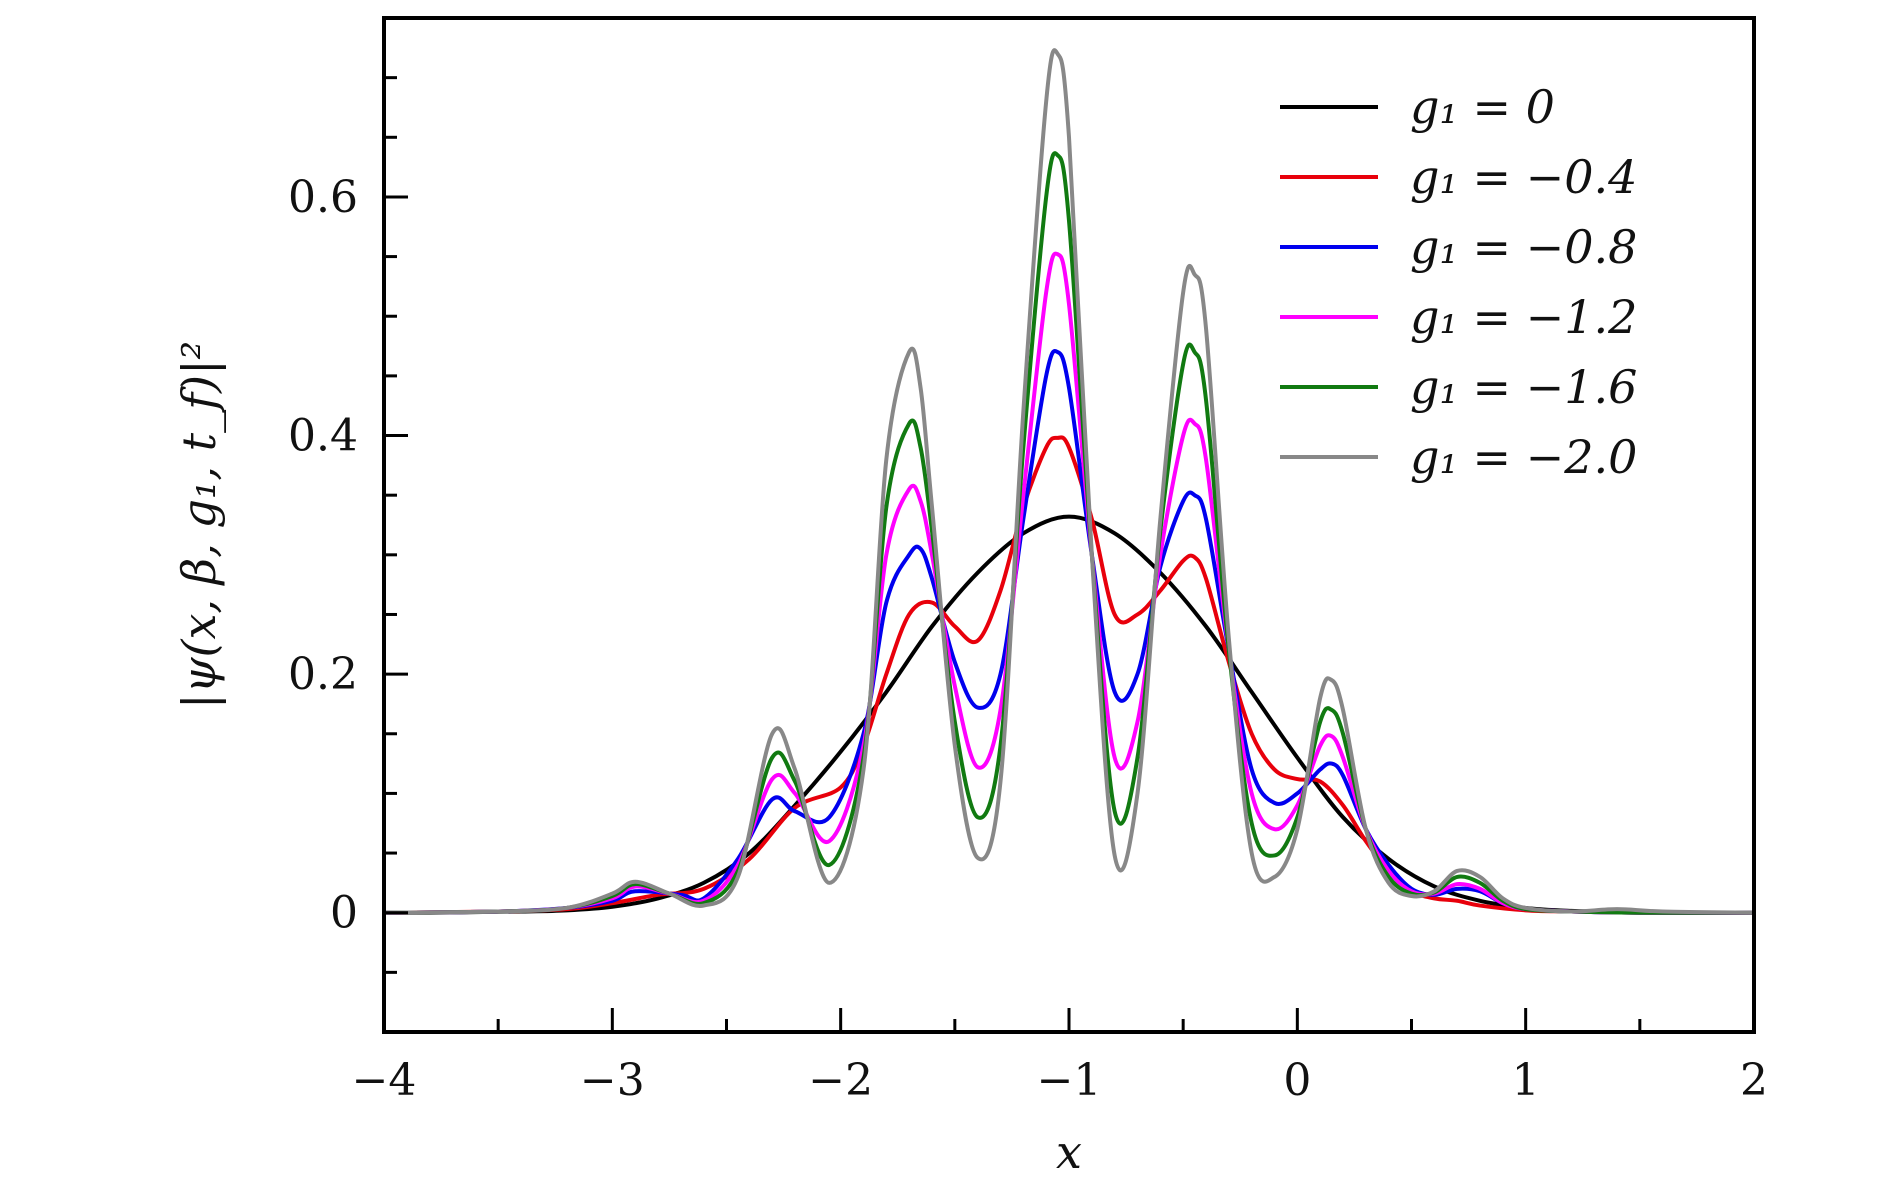 The width and height of the screenshot is (1890, 1181). Describe the element at coordinates (323, 674) in the screenshot. I see `y-tick-label: 0.2` at that location.